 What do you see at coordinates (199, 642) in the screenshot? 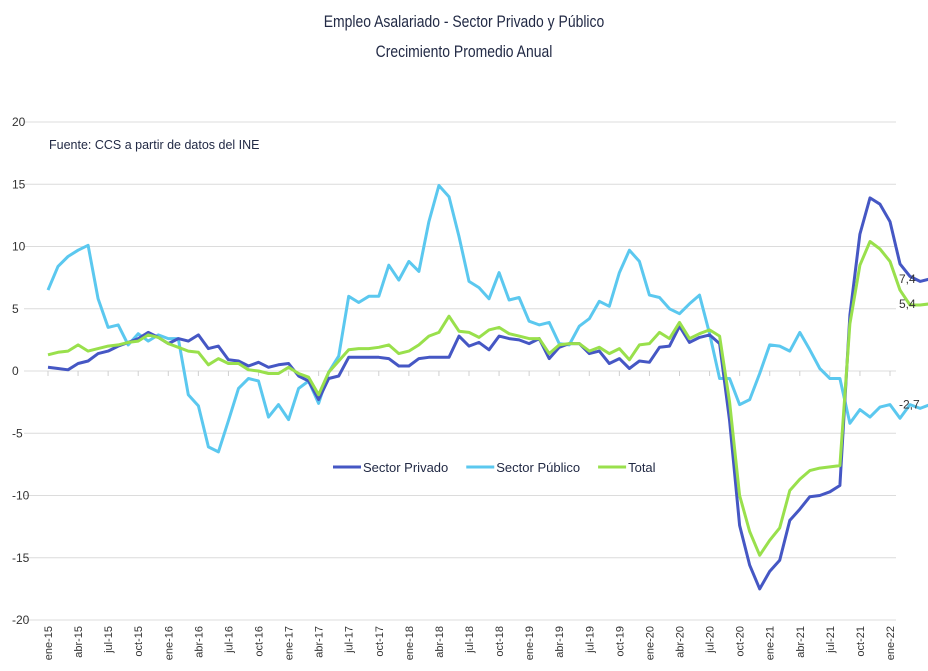
I see `x-tick-label: abr-16` at bounding box center [199, 642].